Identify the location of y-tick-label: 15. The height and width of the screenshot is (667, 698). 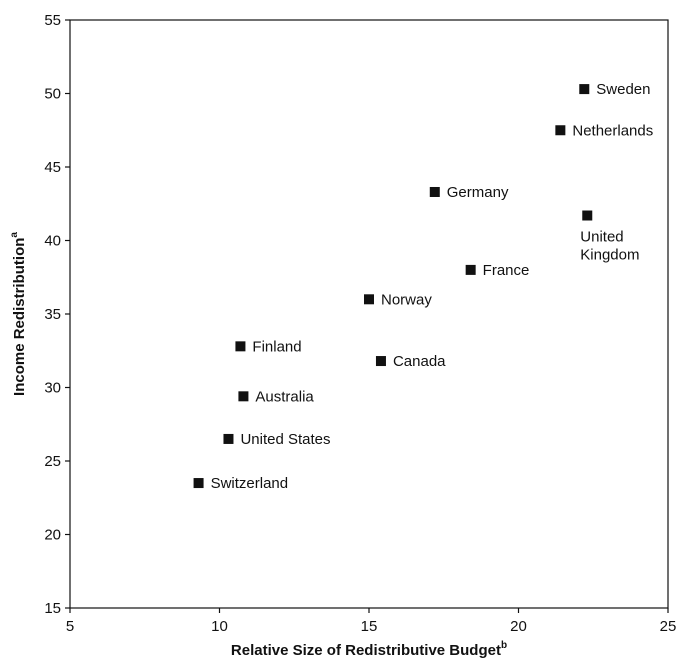
(52, 608).